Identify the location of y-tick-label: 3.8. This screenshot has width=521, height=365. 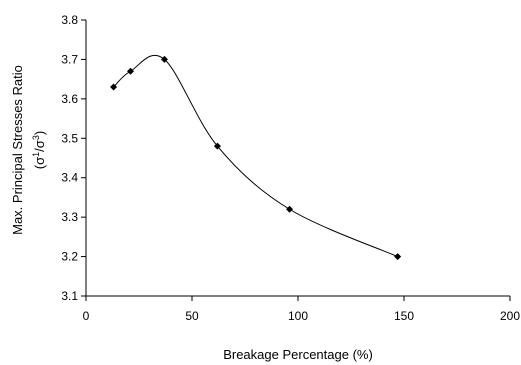
(69, 20).